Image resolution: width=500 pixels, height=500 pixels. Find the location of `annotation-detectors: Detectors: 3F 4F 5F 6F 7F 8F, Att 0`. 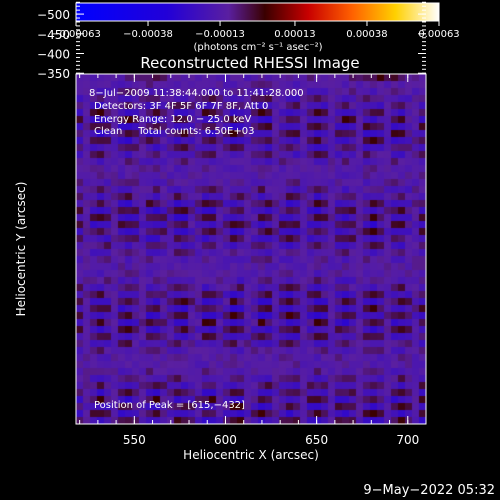

annotation-detectors: Detectors: 3F 4F 5F 6F 7F 8F, Att 0 is located at coordinates (181, 106).